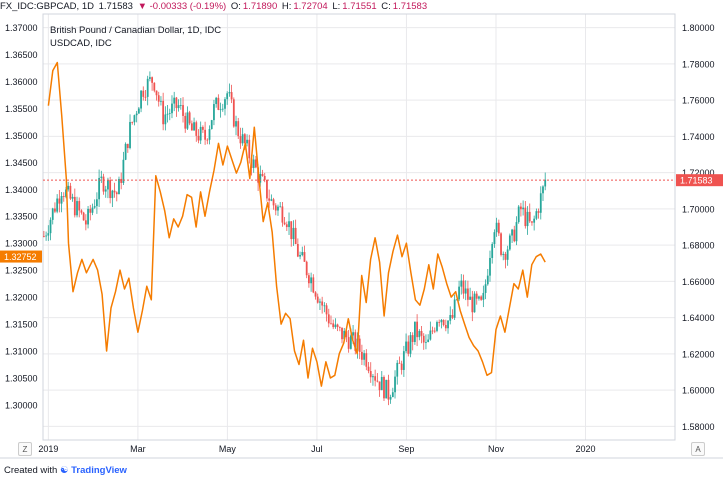  What do you see at coordinates (235, 6) in the screenshot?
I see `open-label: O:` at bounding box center [235, 6].